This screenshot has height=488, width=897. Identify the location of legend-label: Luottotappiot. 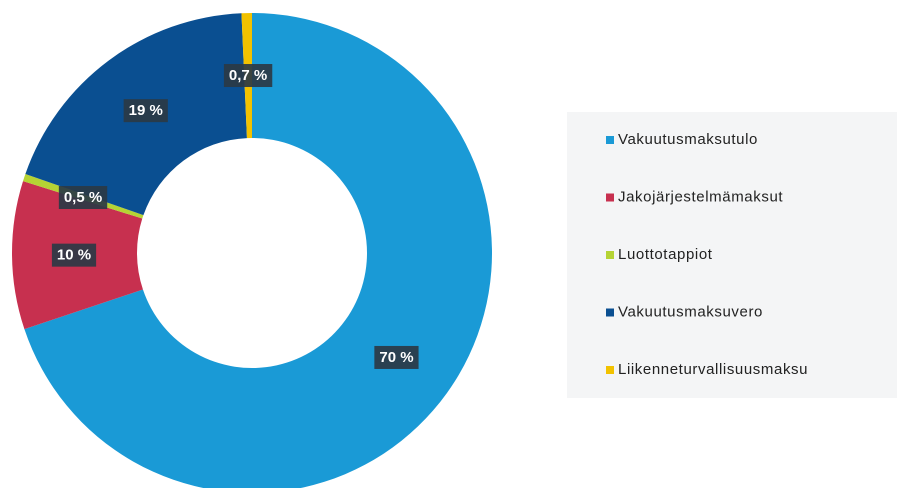
(665, 254).